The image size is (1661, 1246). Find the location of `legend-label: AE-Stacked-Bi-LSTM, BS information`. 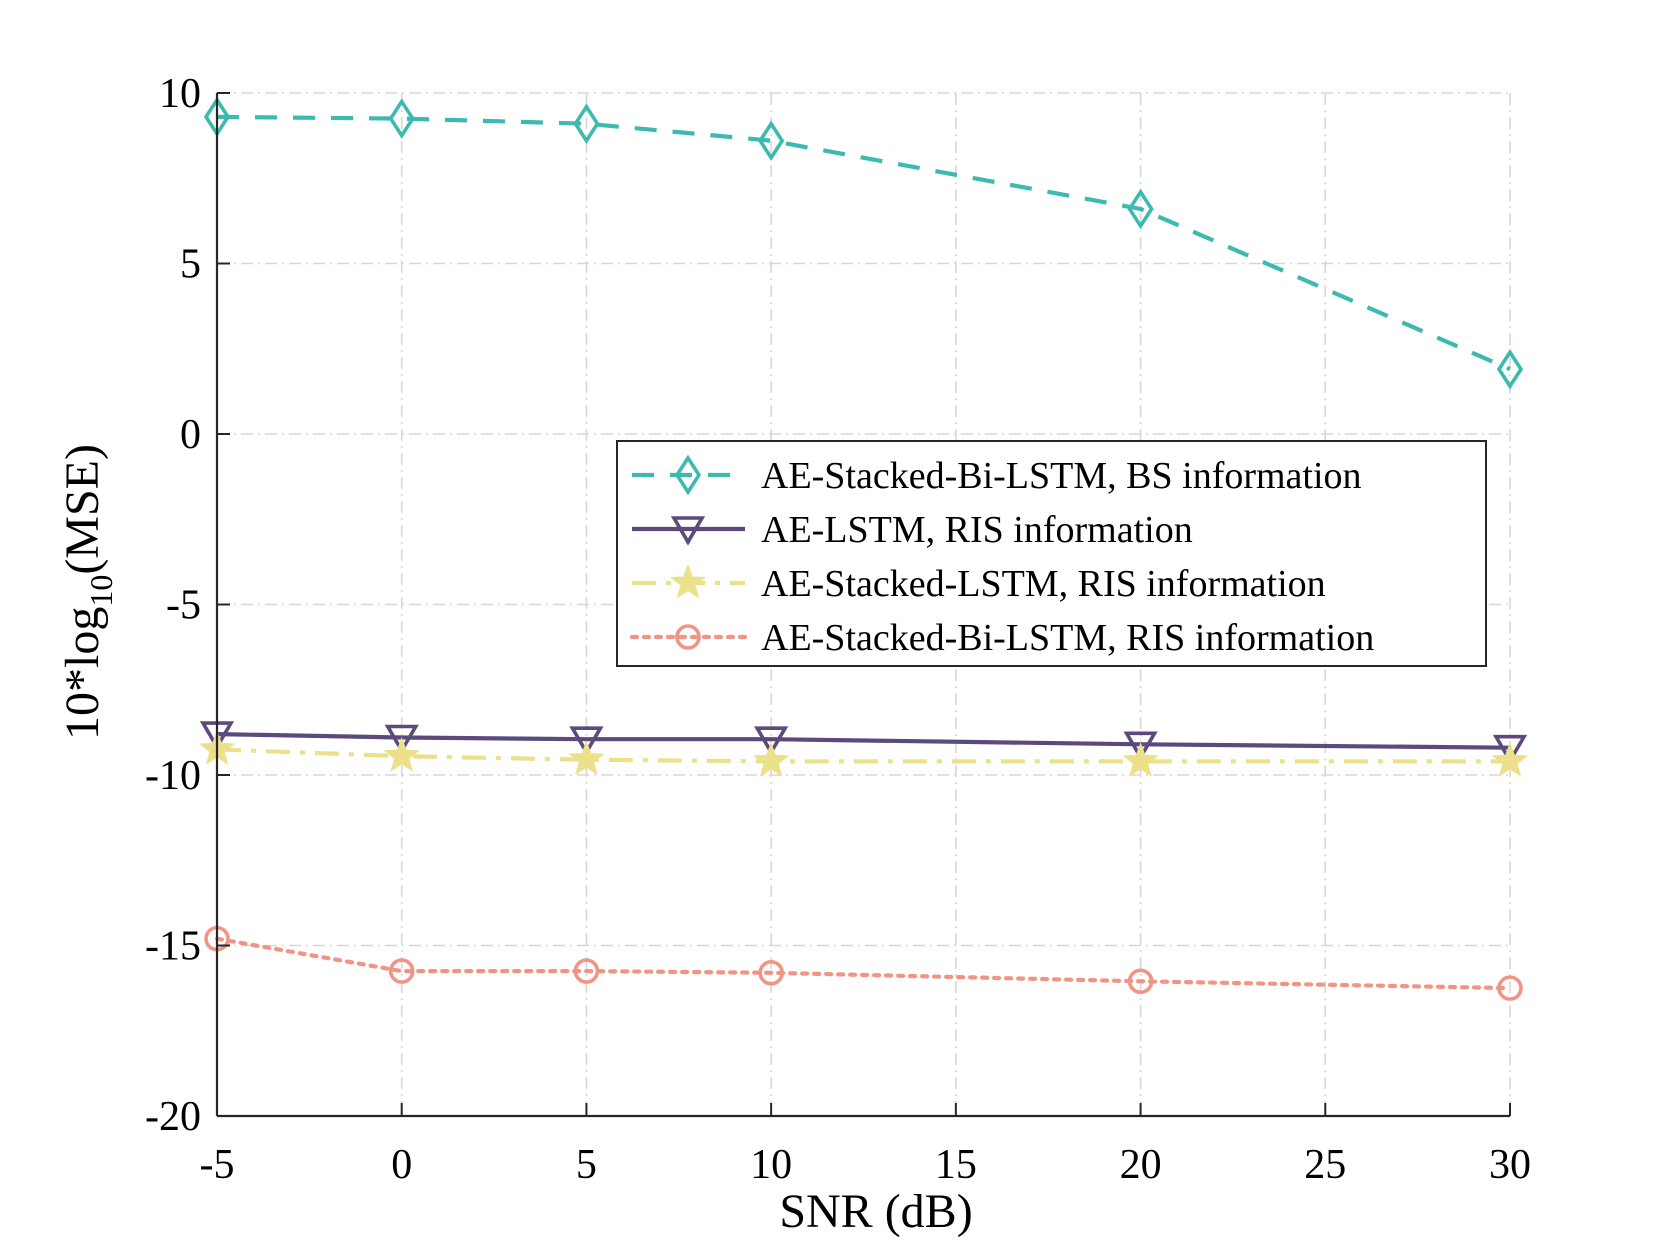

legend-label: AE-Stacked-Bi-LSTM, BS information is located at coordinates (1061, 476).